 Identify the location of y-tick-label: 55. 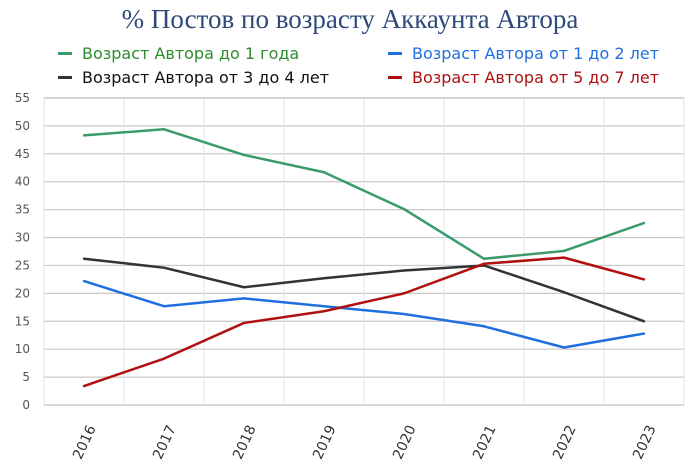
(22, 98).